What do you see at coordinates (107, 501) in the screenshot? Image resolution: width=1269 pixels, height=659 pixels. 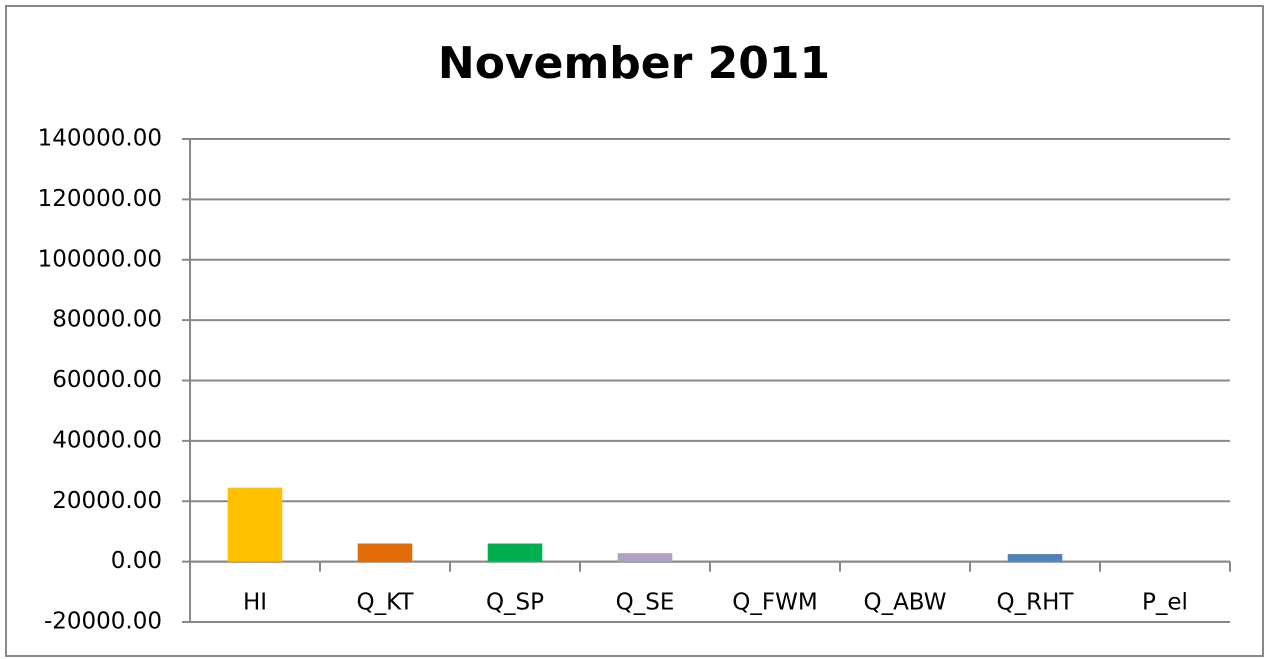 I see `y-tick-label: 20000.00` at bounding box center [107, 501].